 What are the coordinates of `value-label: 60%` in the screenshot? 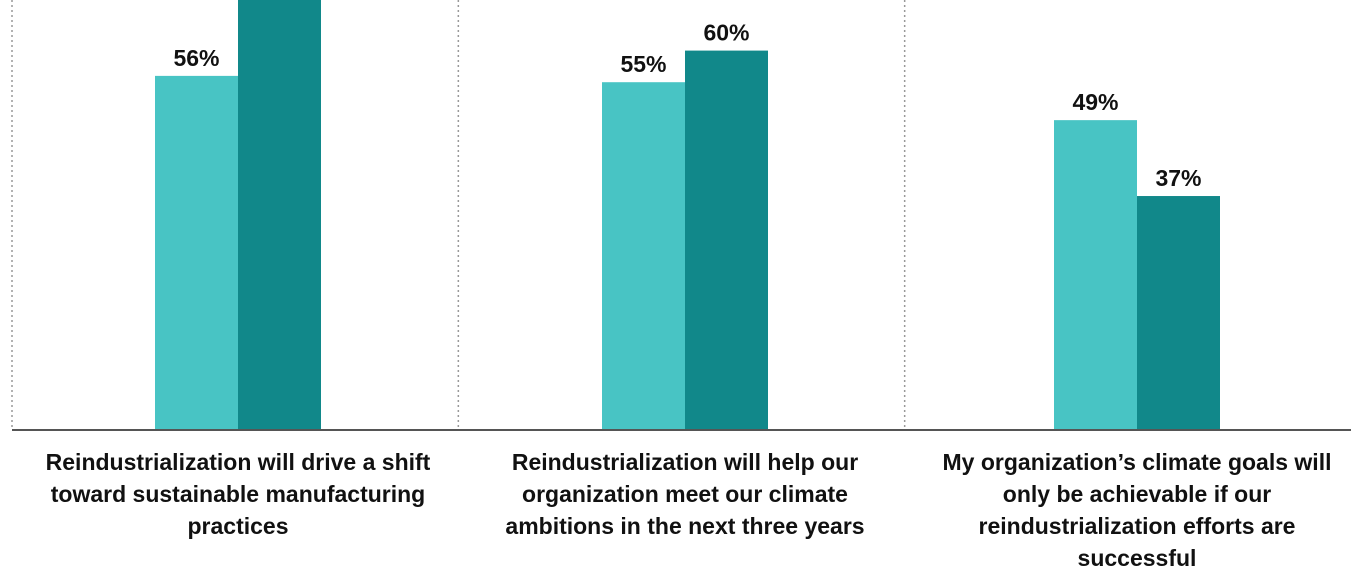 It's located at (726, 33).